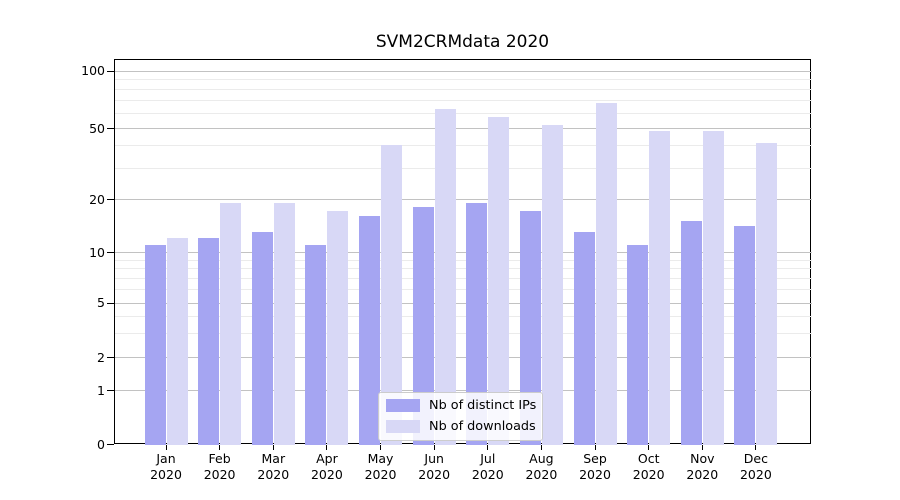 Image resolution: width=900 pixels, height=500 pixels. What do you see at coordinates (423, 326) in the screenshot?
I see `bar-ips-jun` at bounding box center [423, 326].